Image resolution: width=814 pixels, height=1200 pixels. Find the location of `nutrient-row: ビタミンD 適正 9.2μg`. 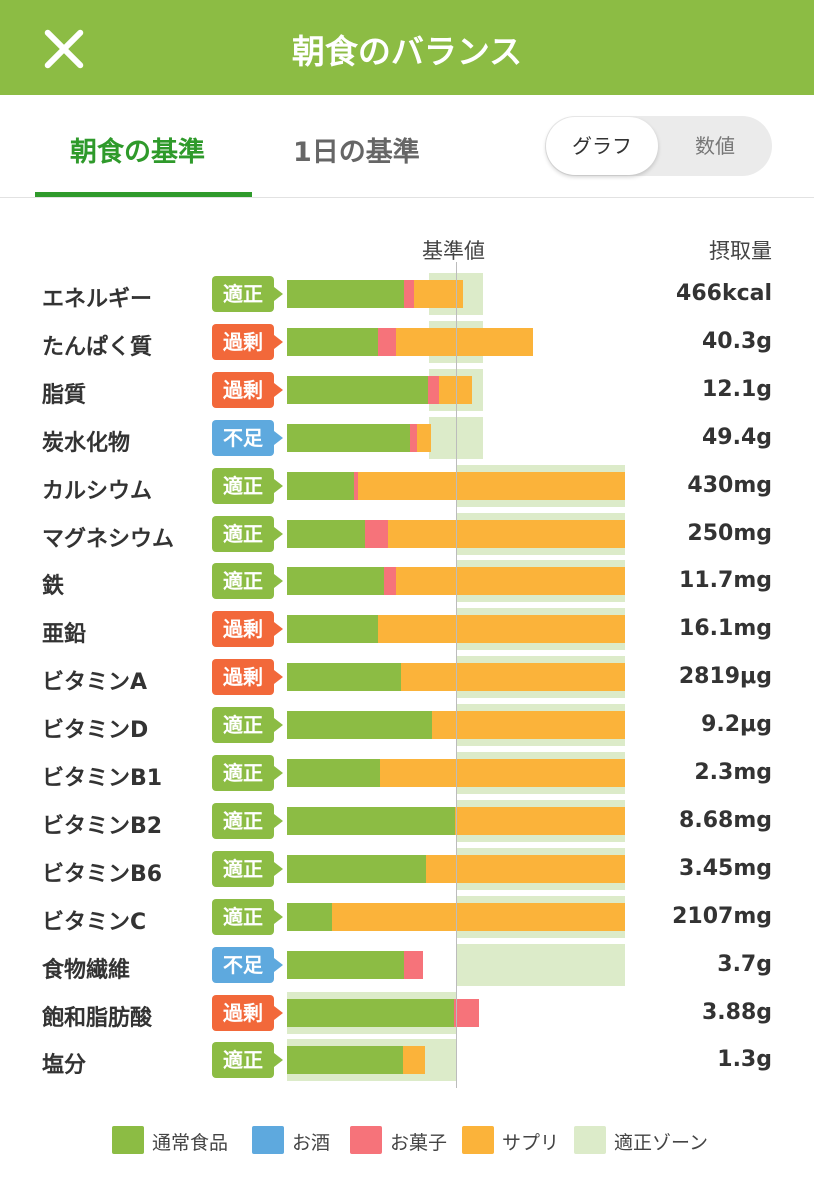

nutrient-row: ビタミンD 適正 9.2μg is located at coordinates (407, 728).